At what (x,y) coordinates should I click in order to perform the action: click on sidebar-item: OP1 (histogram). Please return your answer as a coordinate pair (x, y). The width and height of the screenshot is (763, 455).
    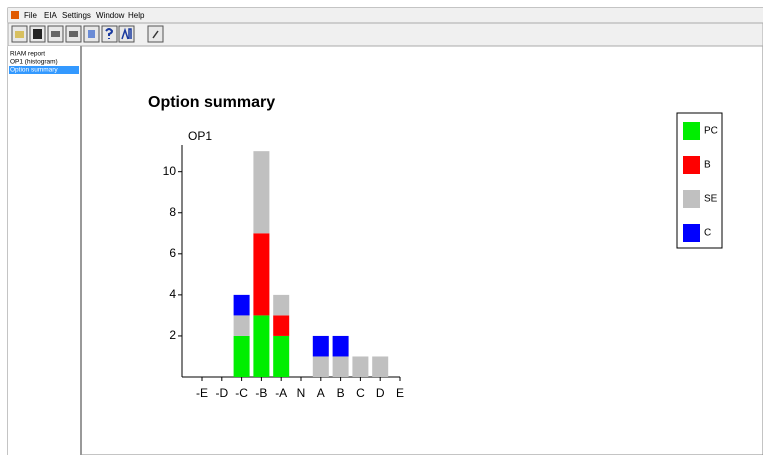
    Looking at the image, I should click on (34, 62).